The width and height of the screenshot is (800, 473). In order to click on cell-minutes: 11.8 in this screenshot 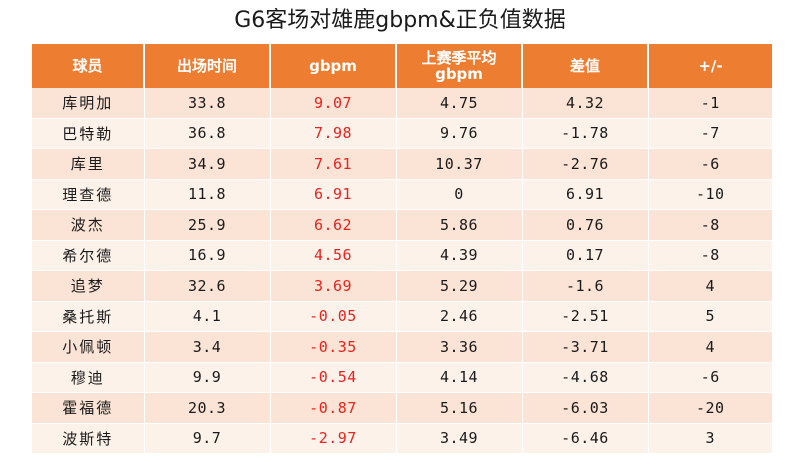, I will do `click(207, 194)`.